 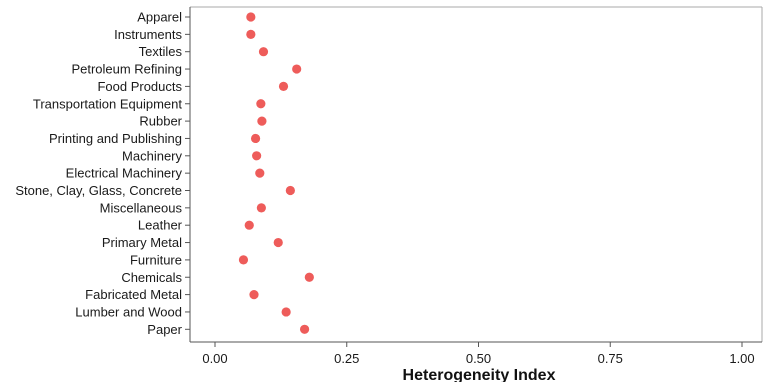 I want to click on data-points, so click(x=276, y=173).